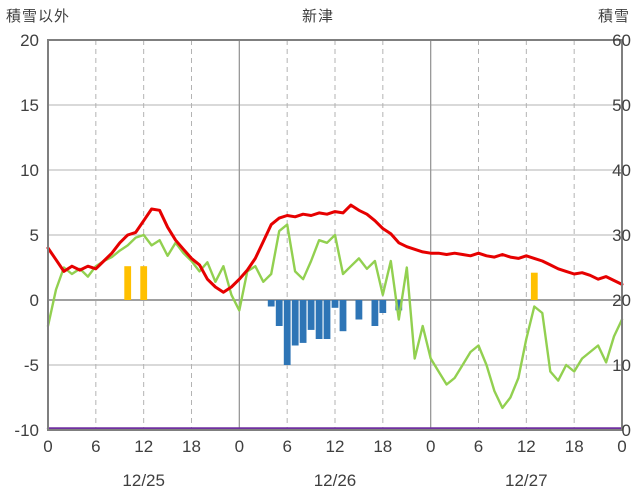  Describe the element at coordinates (38, 16) in the screenshot. I see `left-axis-title: 積雪以外` at that location.